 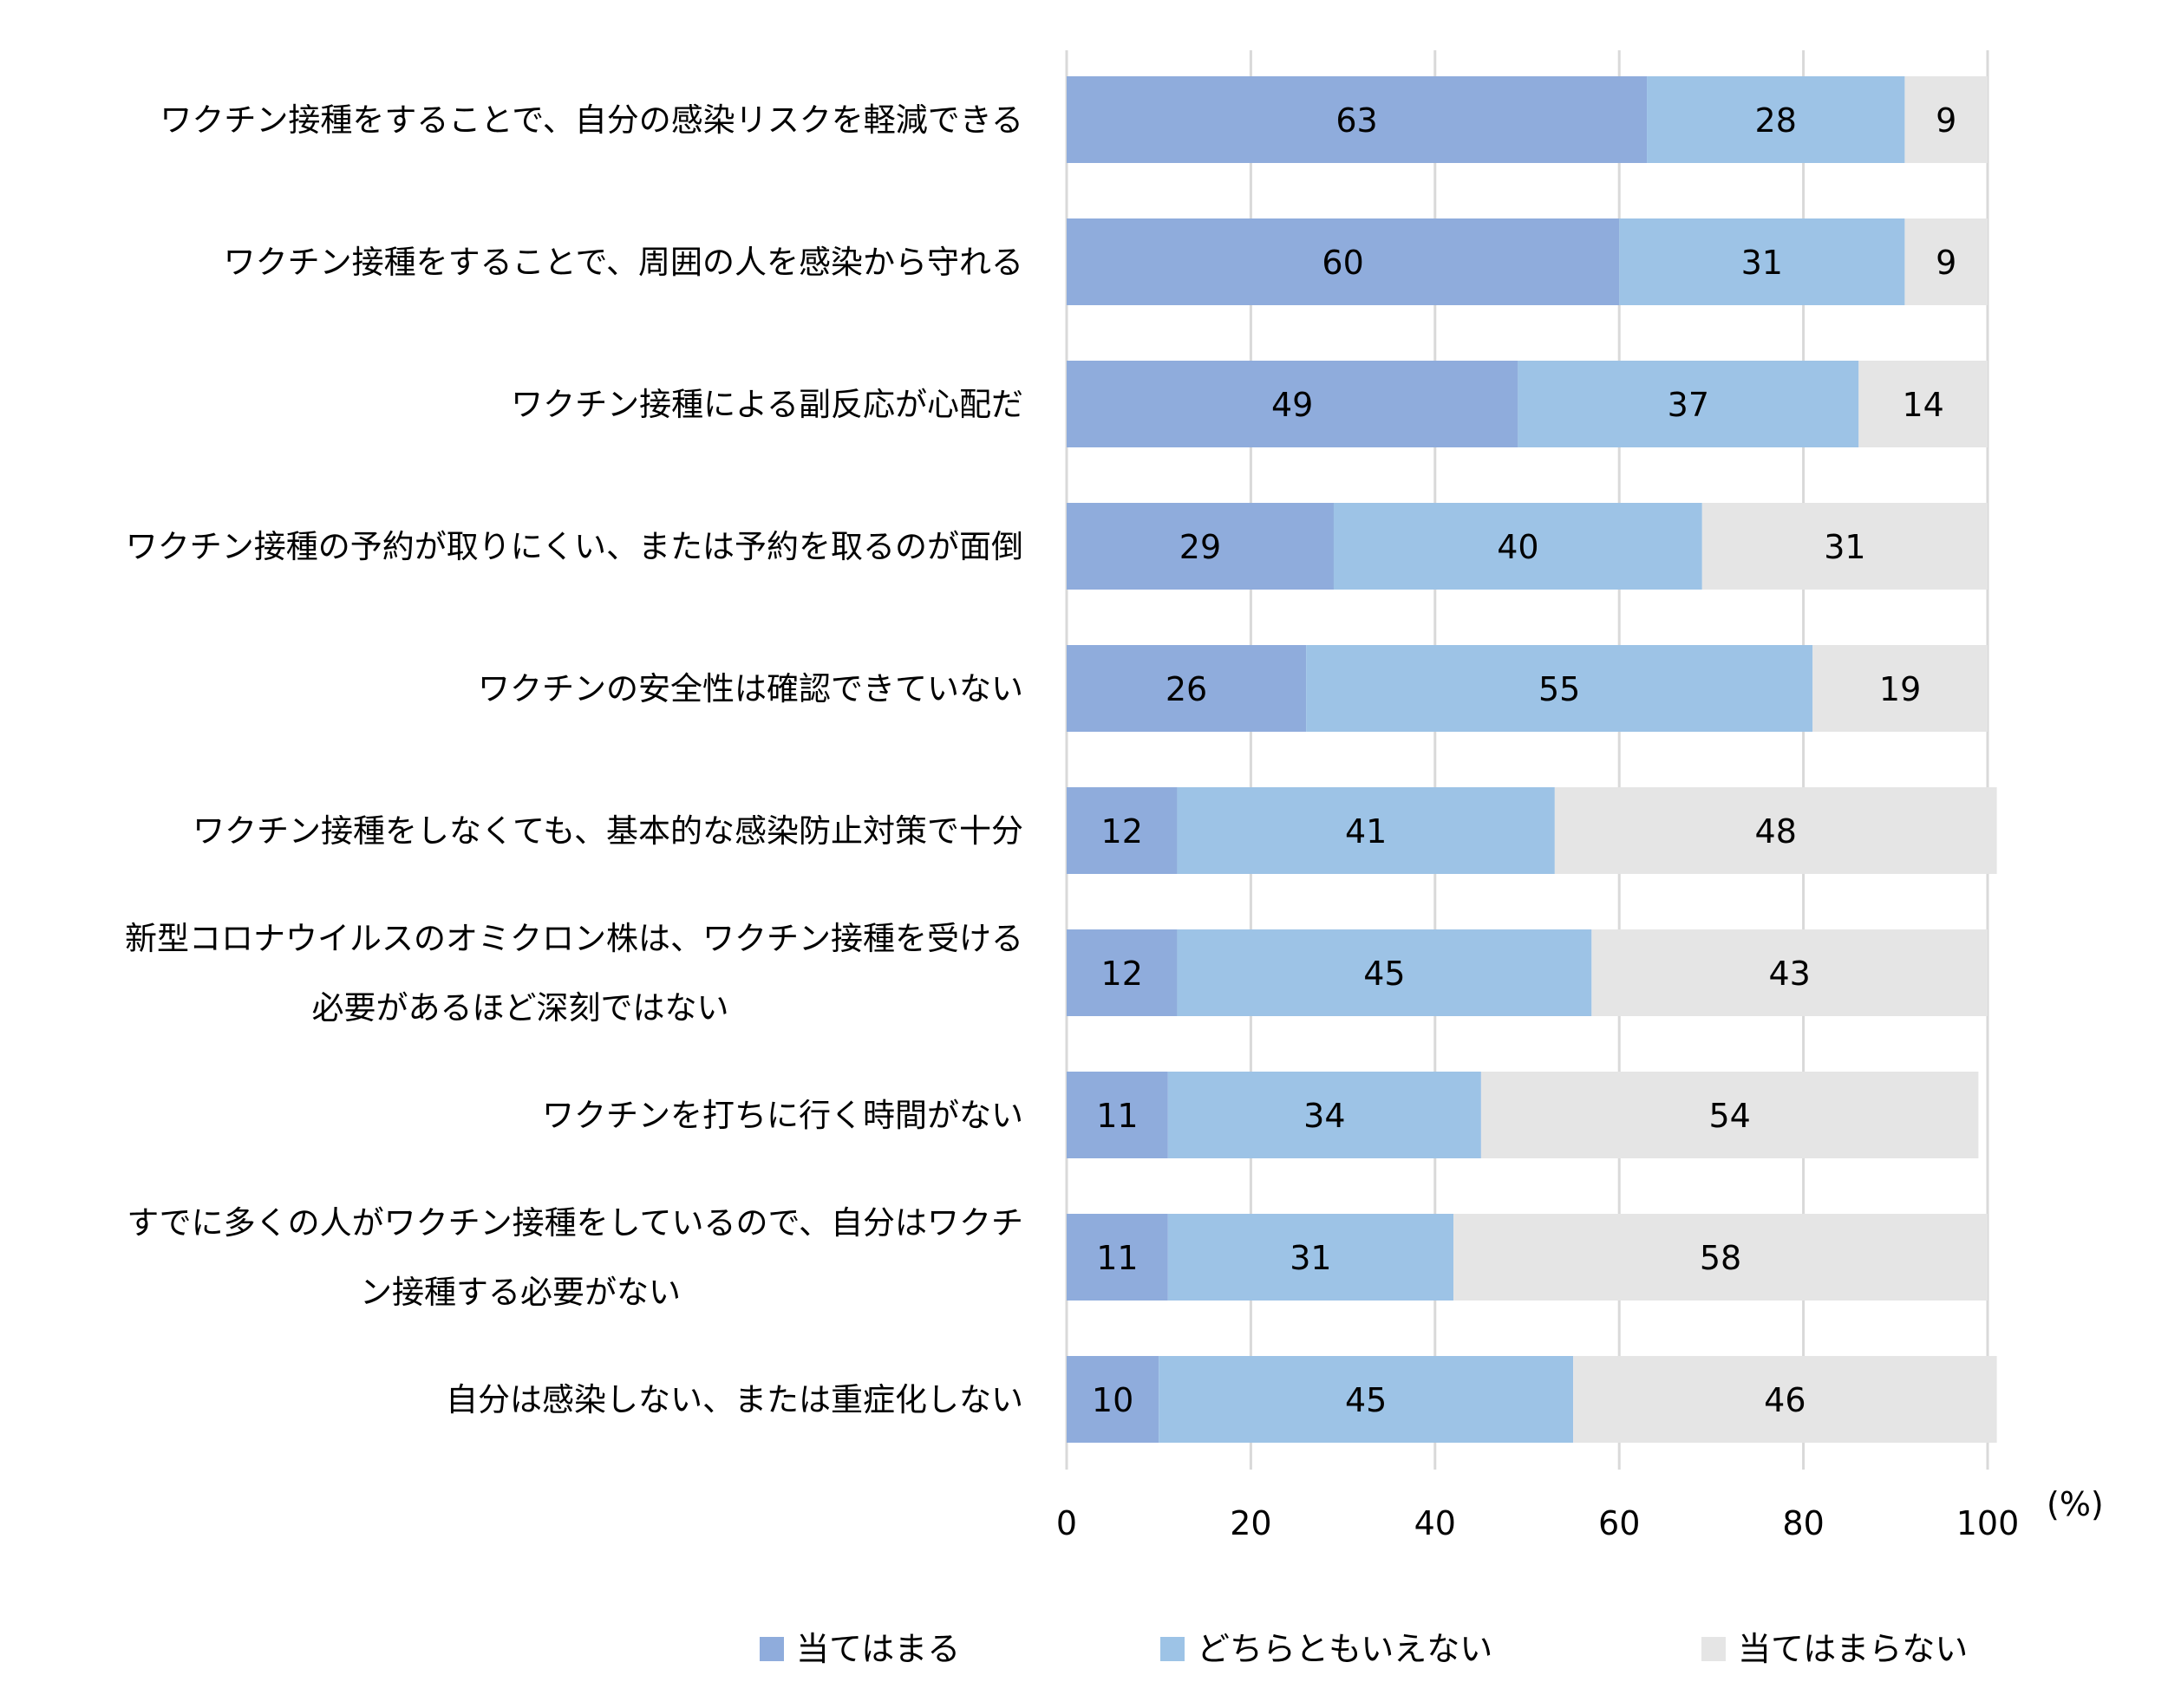 I want to click on data-label: 29, so click(x=1200, y=547).